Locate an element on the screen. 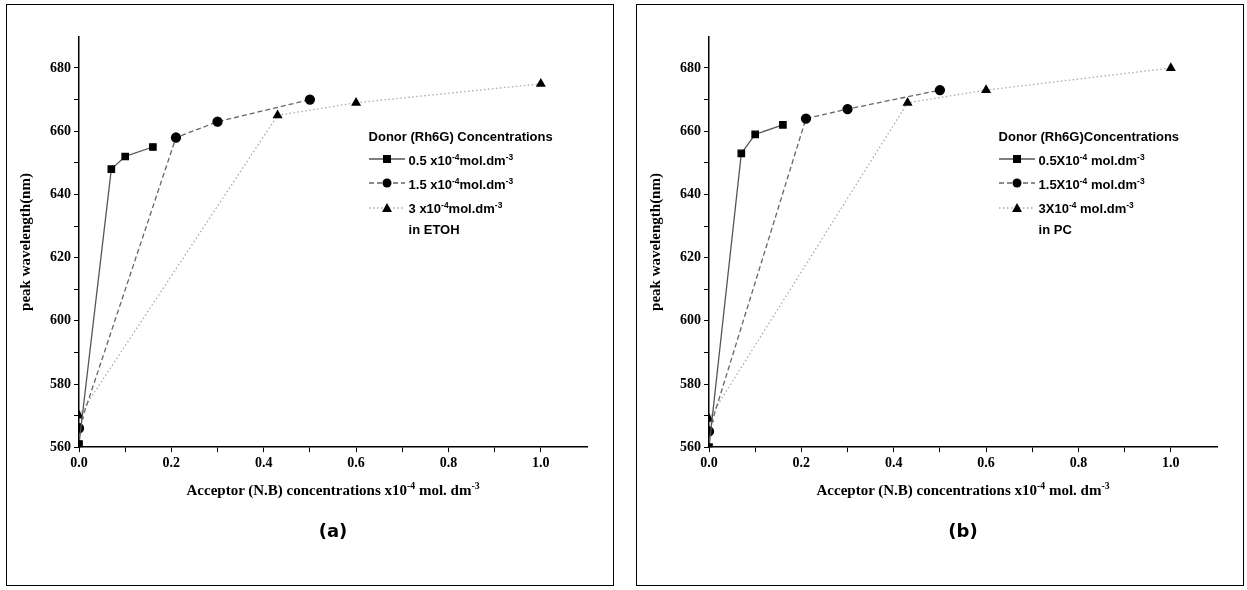  legend-label: 0.5X10$^{-4}$ mol.dm$^{-3}$ is located at coordinates (1091, 160).